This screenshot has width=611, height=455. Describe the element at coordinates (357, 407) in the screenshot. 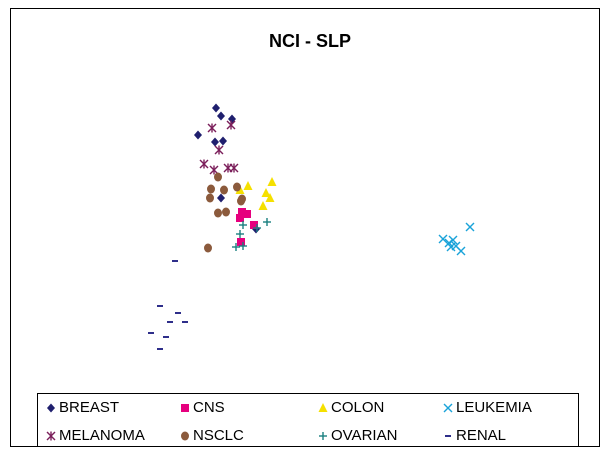

I see `legend-label: COLON` at that location.